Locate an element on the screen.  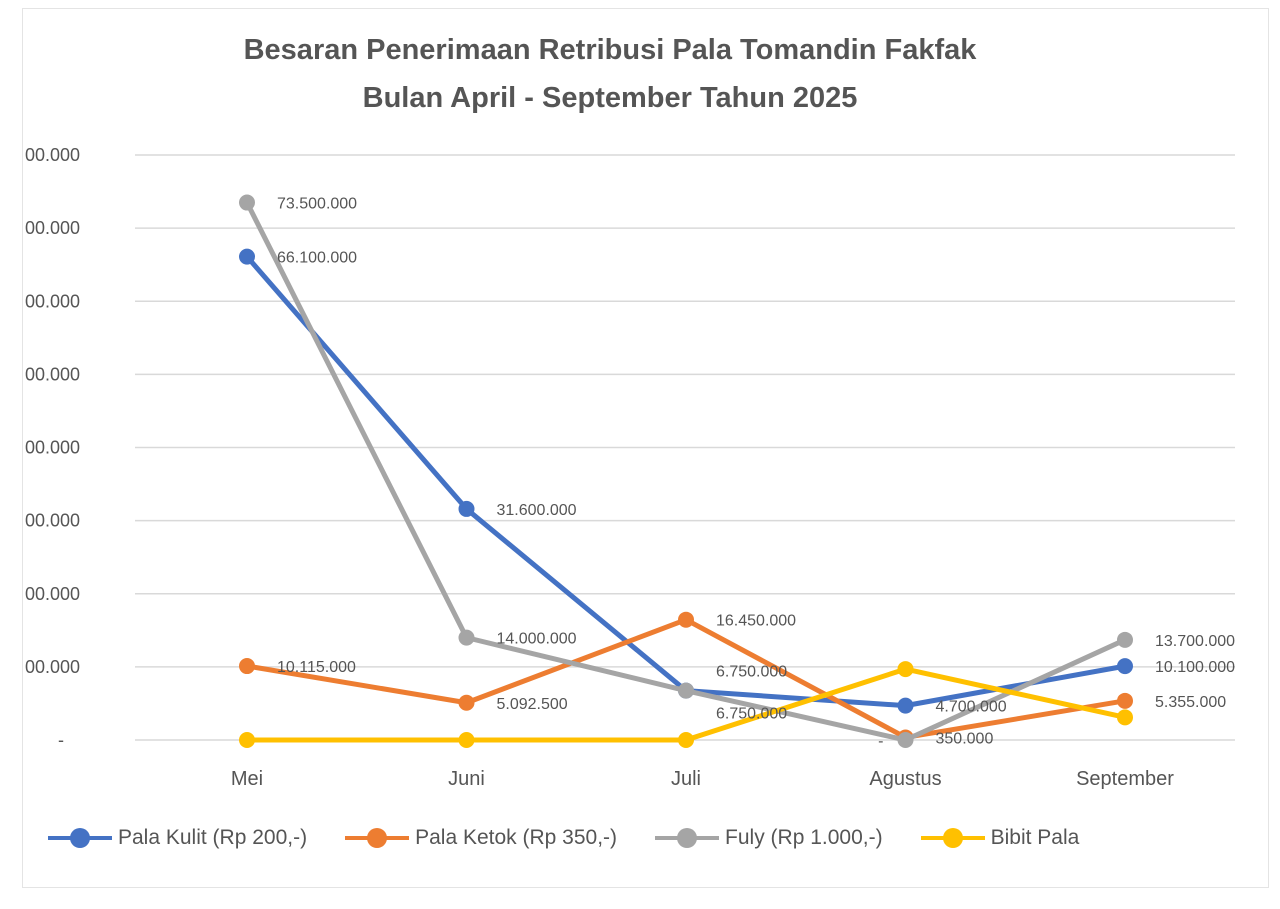
data-label: 4.700.000 is located at coordinates (971, 707).